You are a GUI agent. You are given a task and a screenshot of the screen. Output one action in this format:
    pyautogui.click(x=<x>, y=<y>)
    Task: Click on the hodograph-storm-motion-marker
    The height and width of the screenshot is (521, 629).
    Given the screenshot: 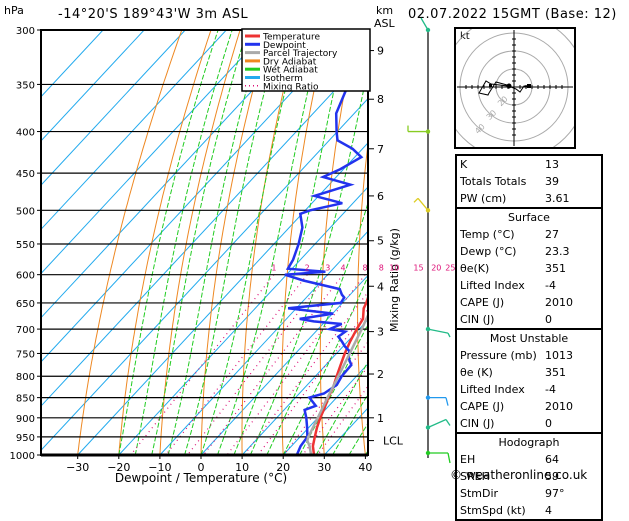 What is the action you would take?
    pyautogui.click(x=509, y=86)
    